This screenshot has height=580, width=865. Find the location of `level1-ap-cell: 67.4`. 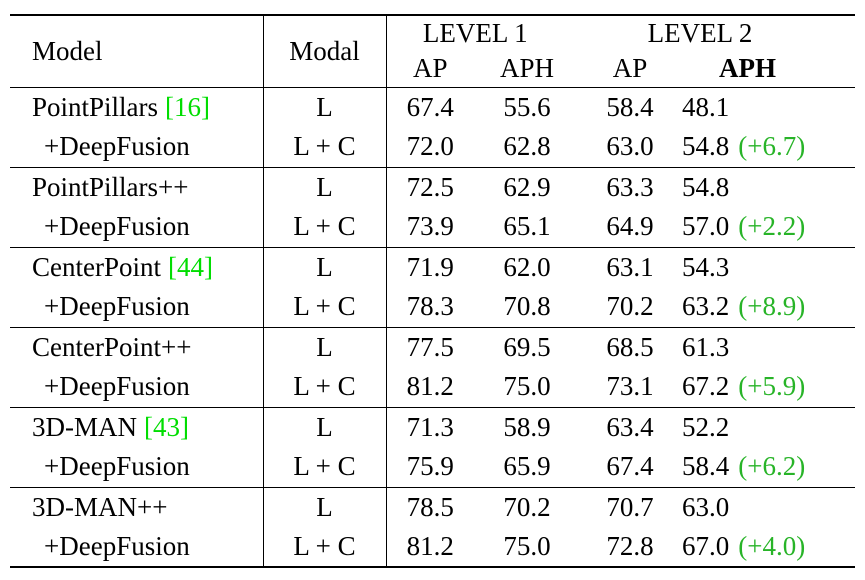

level1-ap-cell: 67.4 is located at coordinates (430, 106).